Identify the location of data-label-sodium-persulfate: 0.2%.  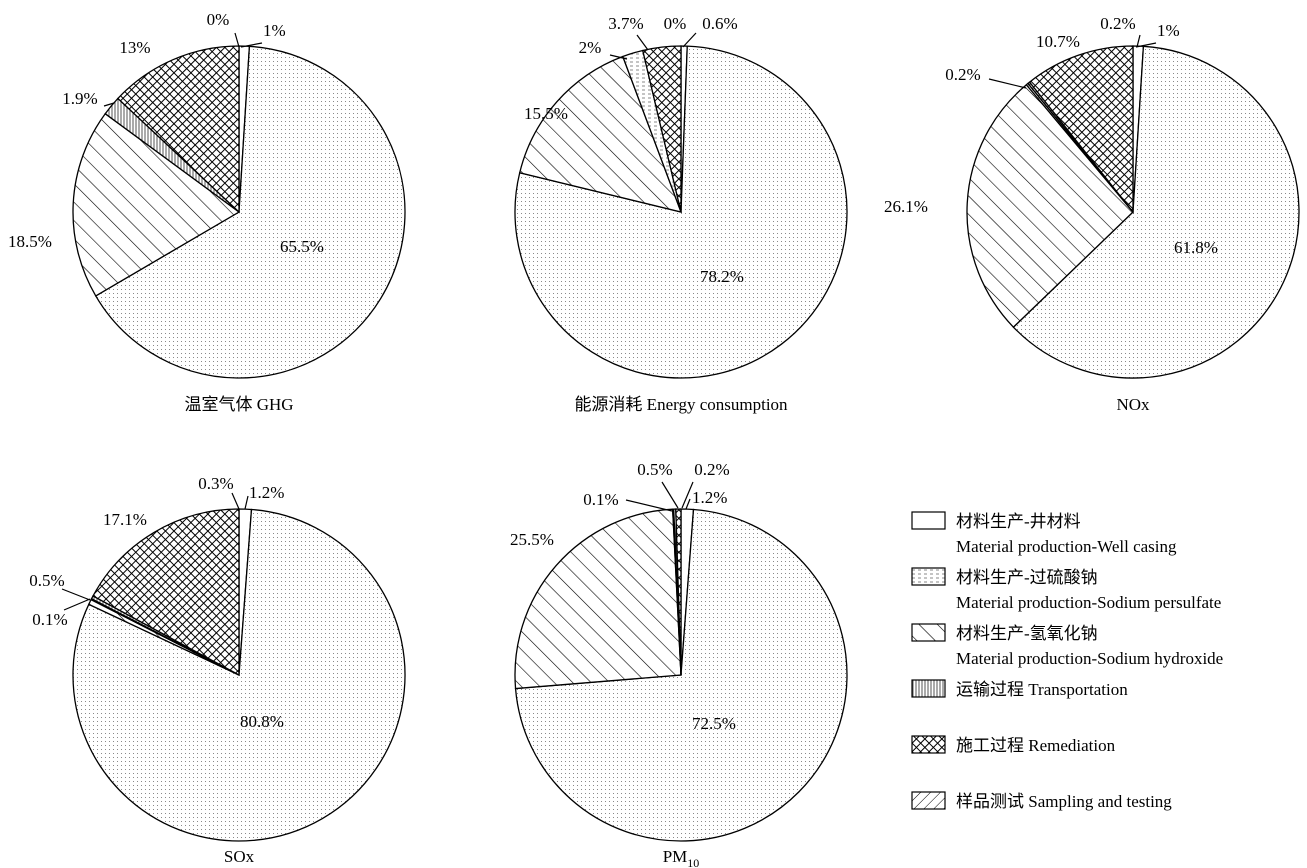
(1117, 23).